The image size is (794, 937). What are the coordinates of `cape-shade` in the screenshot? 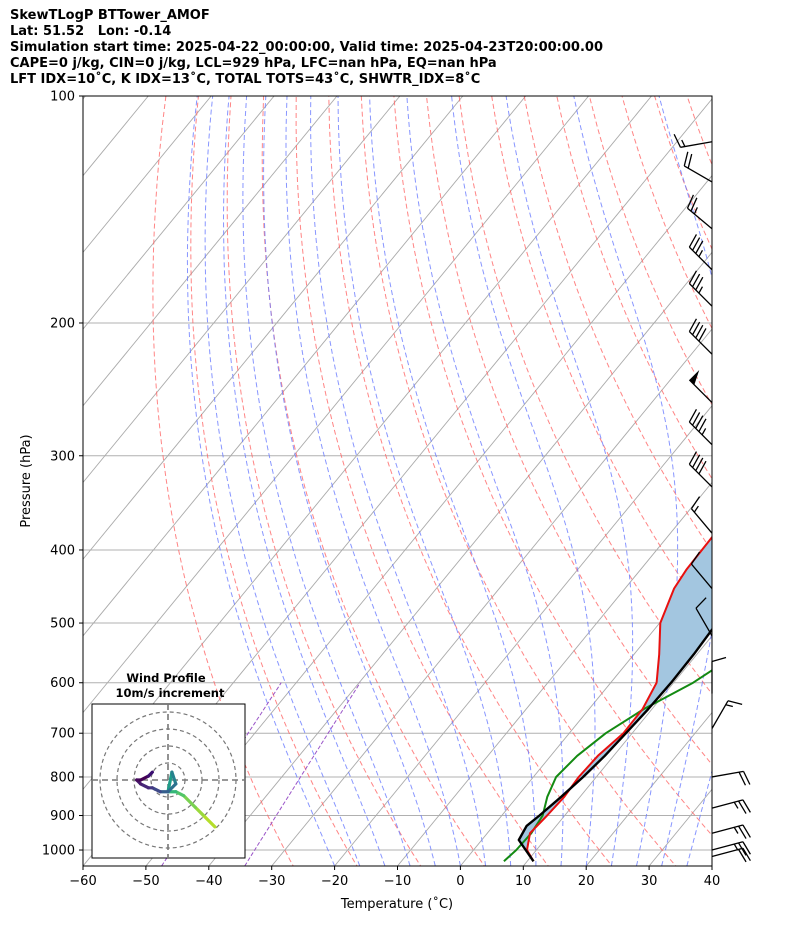 It's located at (615, 699).